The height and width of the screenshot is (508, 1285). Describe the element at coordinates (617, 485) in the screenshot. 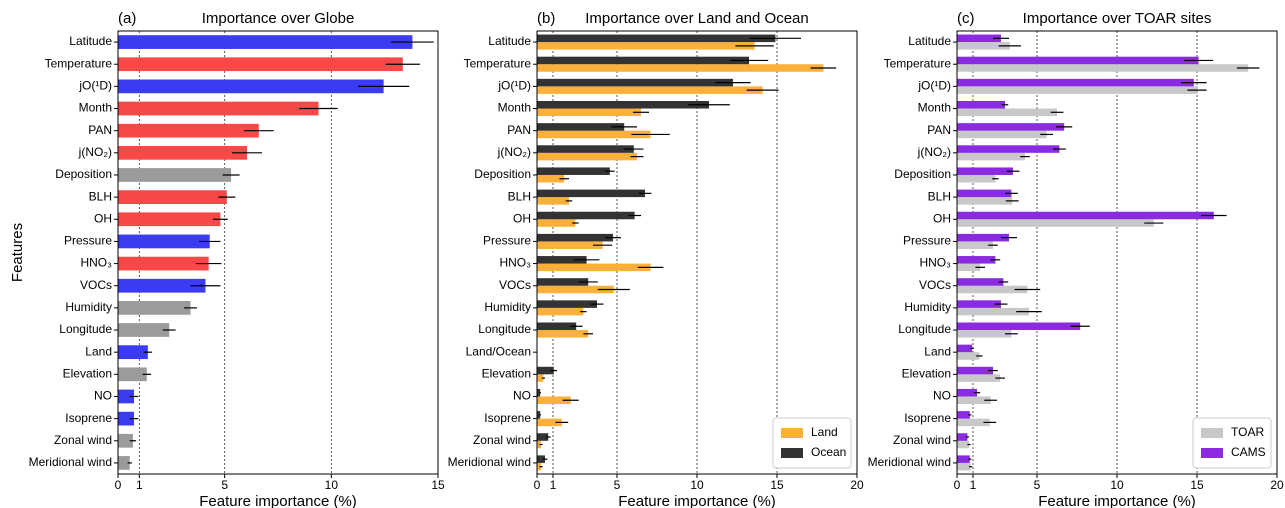

I see `x-tick-label: 5` at that location.